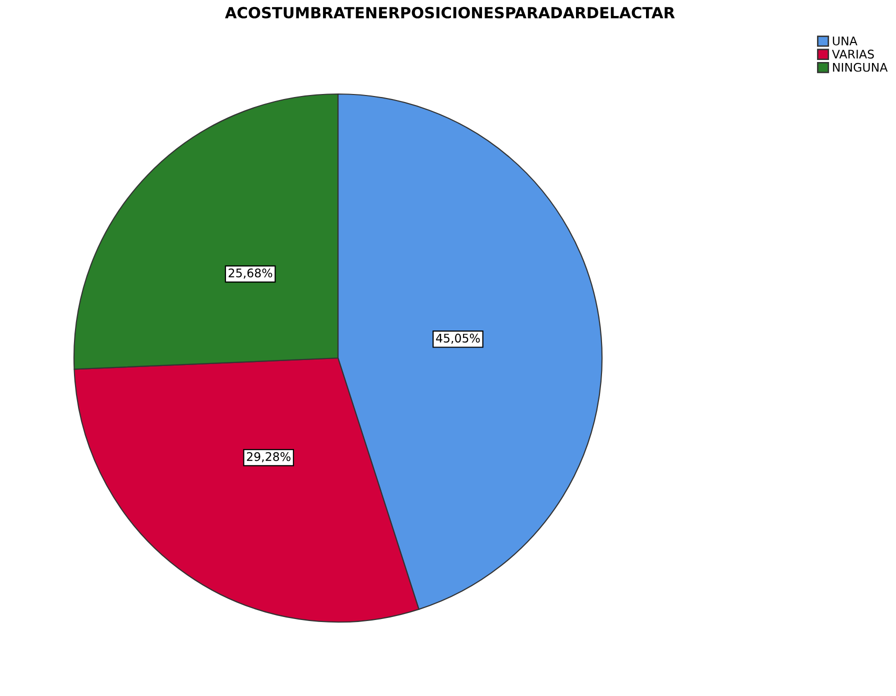 The width and height of the screenshot is (896, 696). What do you see at coordinates (268, 457) in the screenshot?
I see `data-label: 29,28%` at bounding box center [268, 457].